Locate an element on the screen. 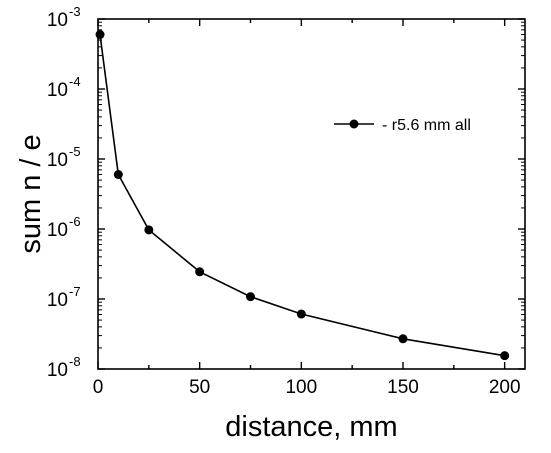 The width and height of the screenshot is (551, 453). y-tick-label-exponent: -3 is located at coordinates (75, 11).